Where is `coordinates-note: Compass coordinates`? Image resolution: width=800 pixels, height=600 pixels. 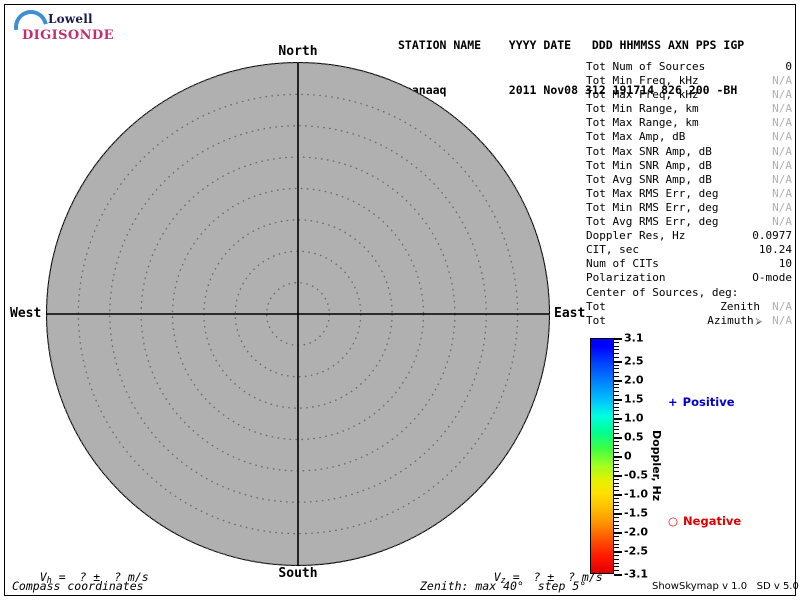 coordinates-note: Compass coordinates is located at coordinates (78, 586).